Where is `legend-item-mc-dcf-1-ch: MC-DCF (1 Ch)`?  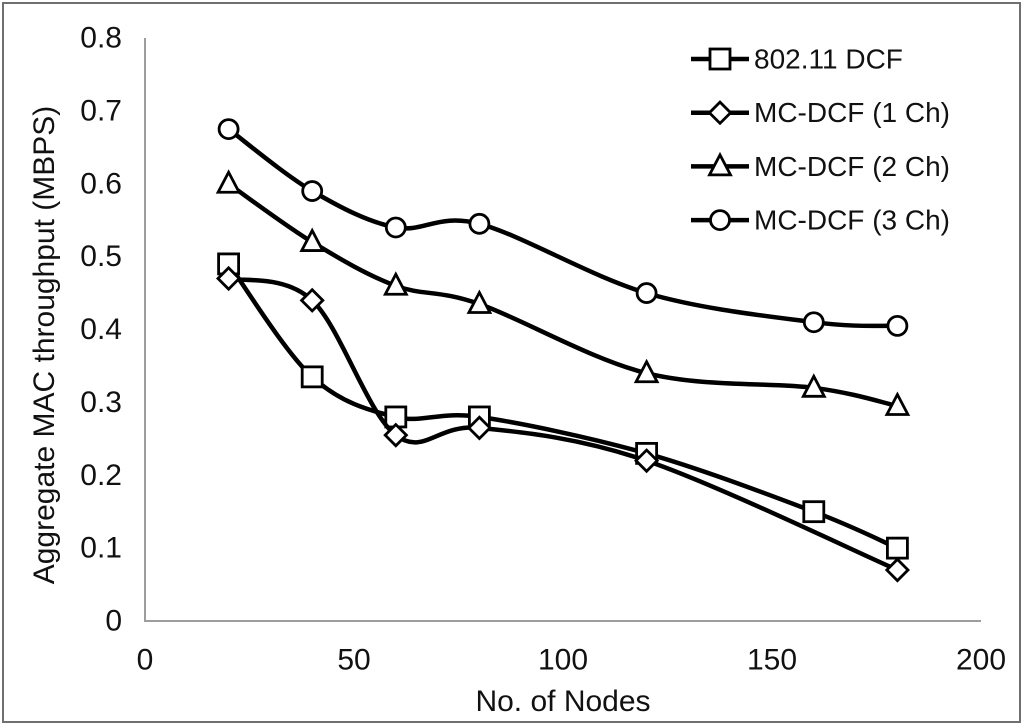
legend-item-mc-dcf-1-ch: MC-DCF (1 Ch) is located at coordinates (820, 112).